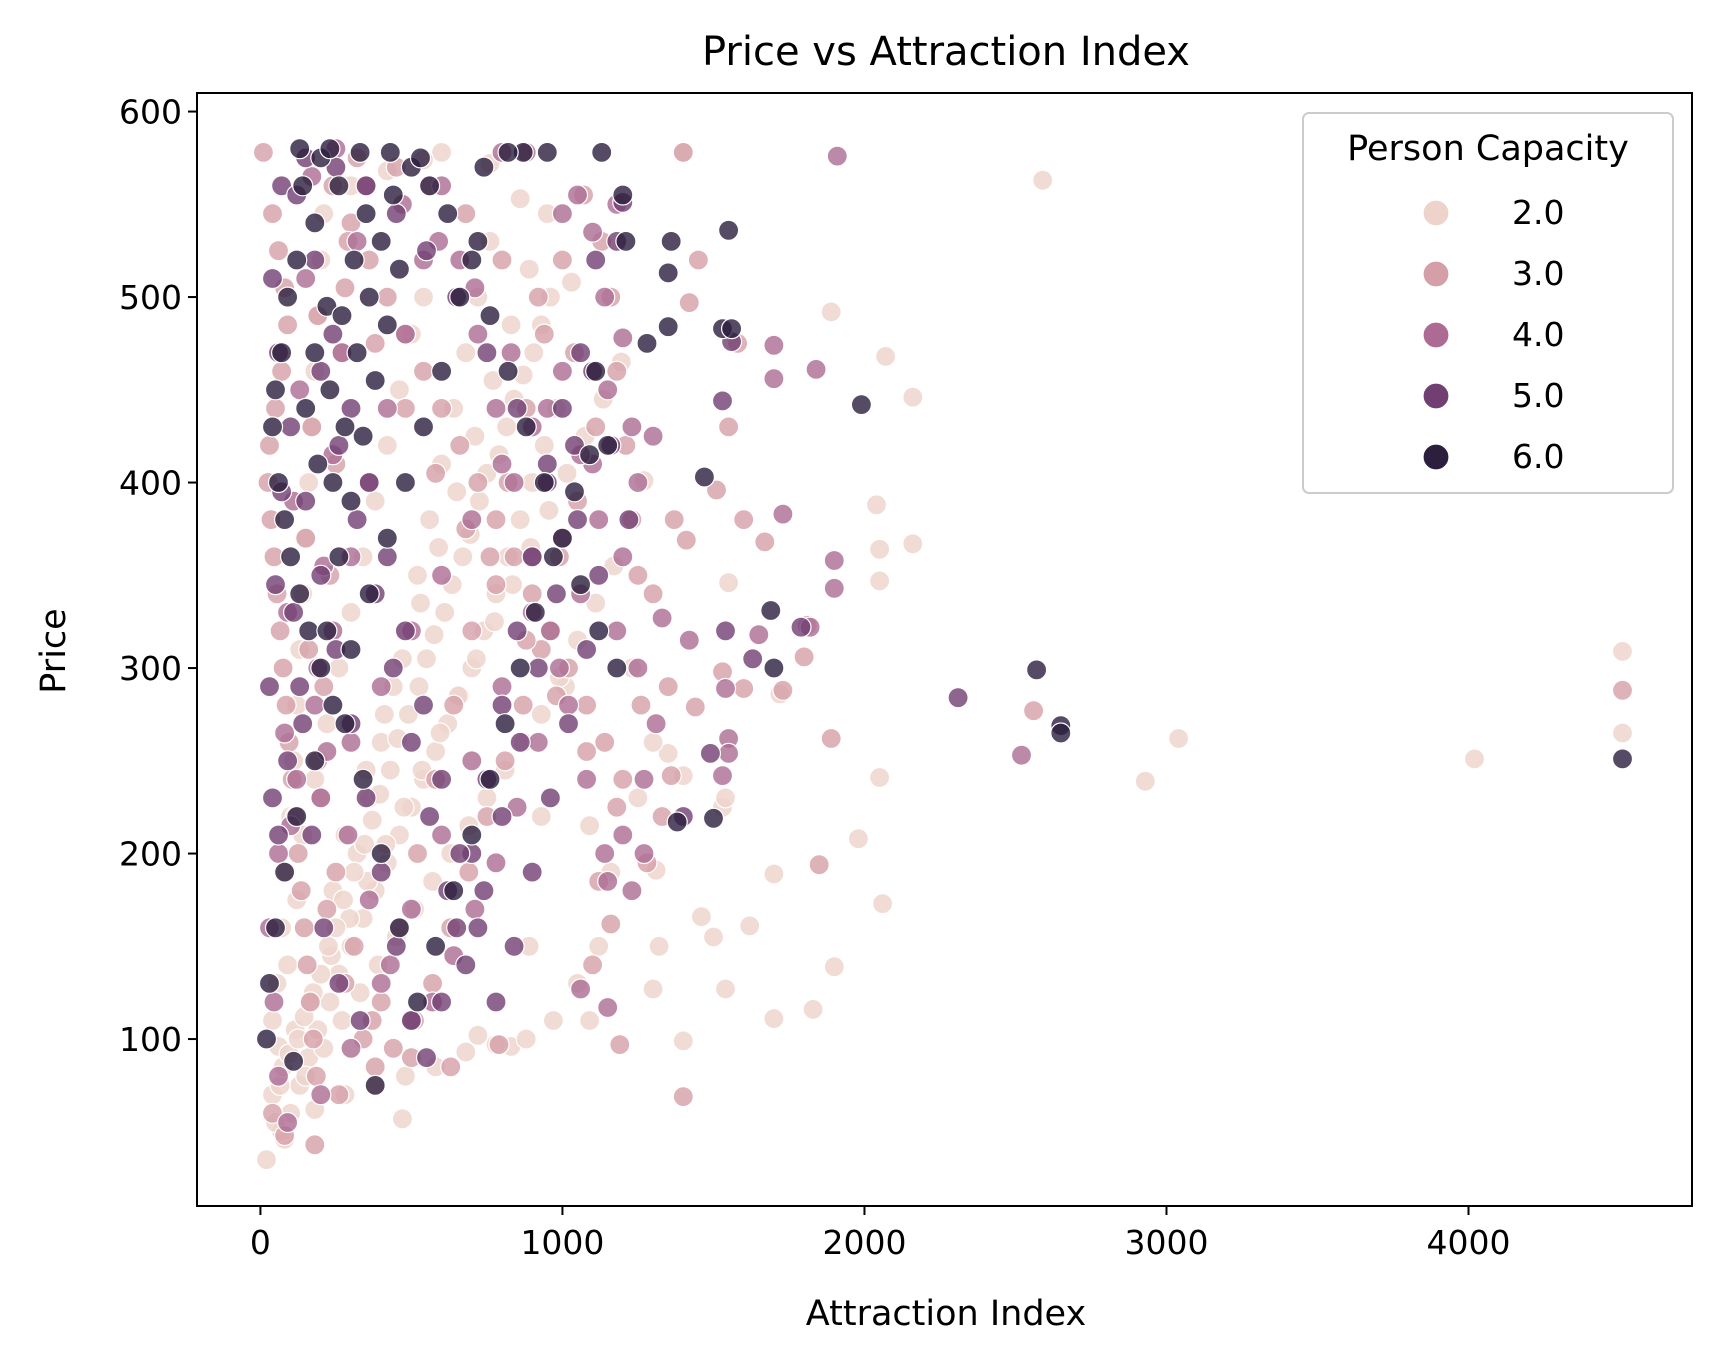  What do you see at coordinates (1488, 149) in the screenshot?
I see `legend-title: Person Capacity` at bounding box center [1488, 149].